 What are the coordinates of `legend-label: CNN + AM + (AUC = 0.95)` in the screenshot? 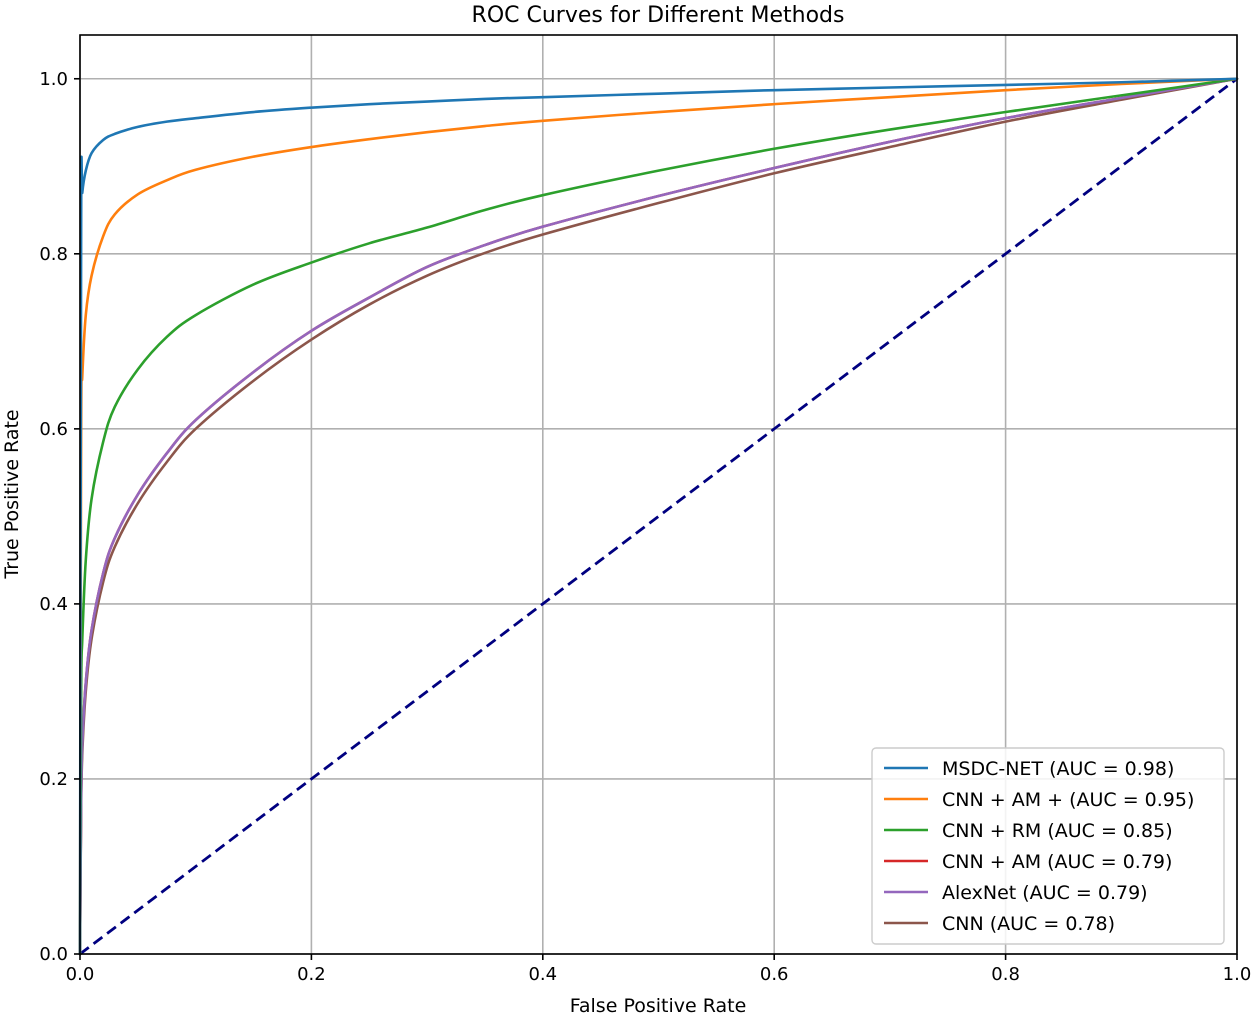 It's located at (1068, 800).